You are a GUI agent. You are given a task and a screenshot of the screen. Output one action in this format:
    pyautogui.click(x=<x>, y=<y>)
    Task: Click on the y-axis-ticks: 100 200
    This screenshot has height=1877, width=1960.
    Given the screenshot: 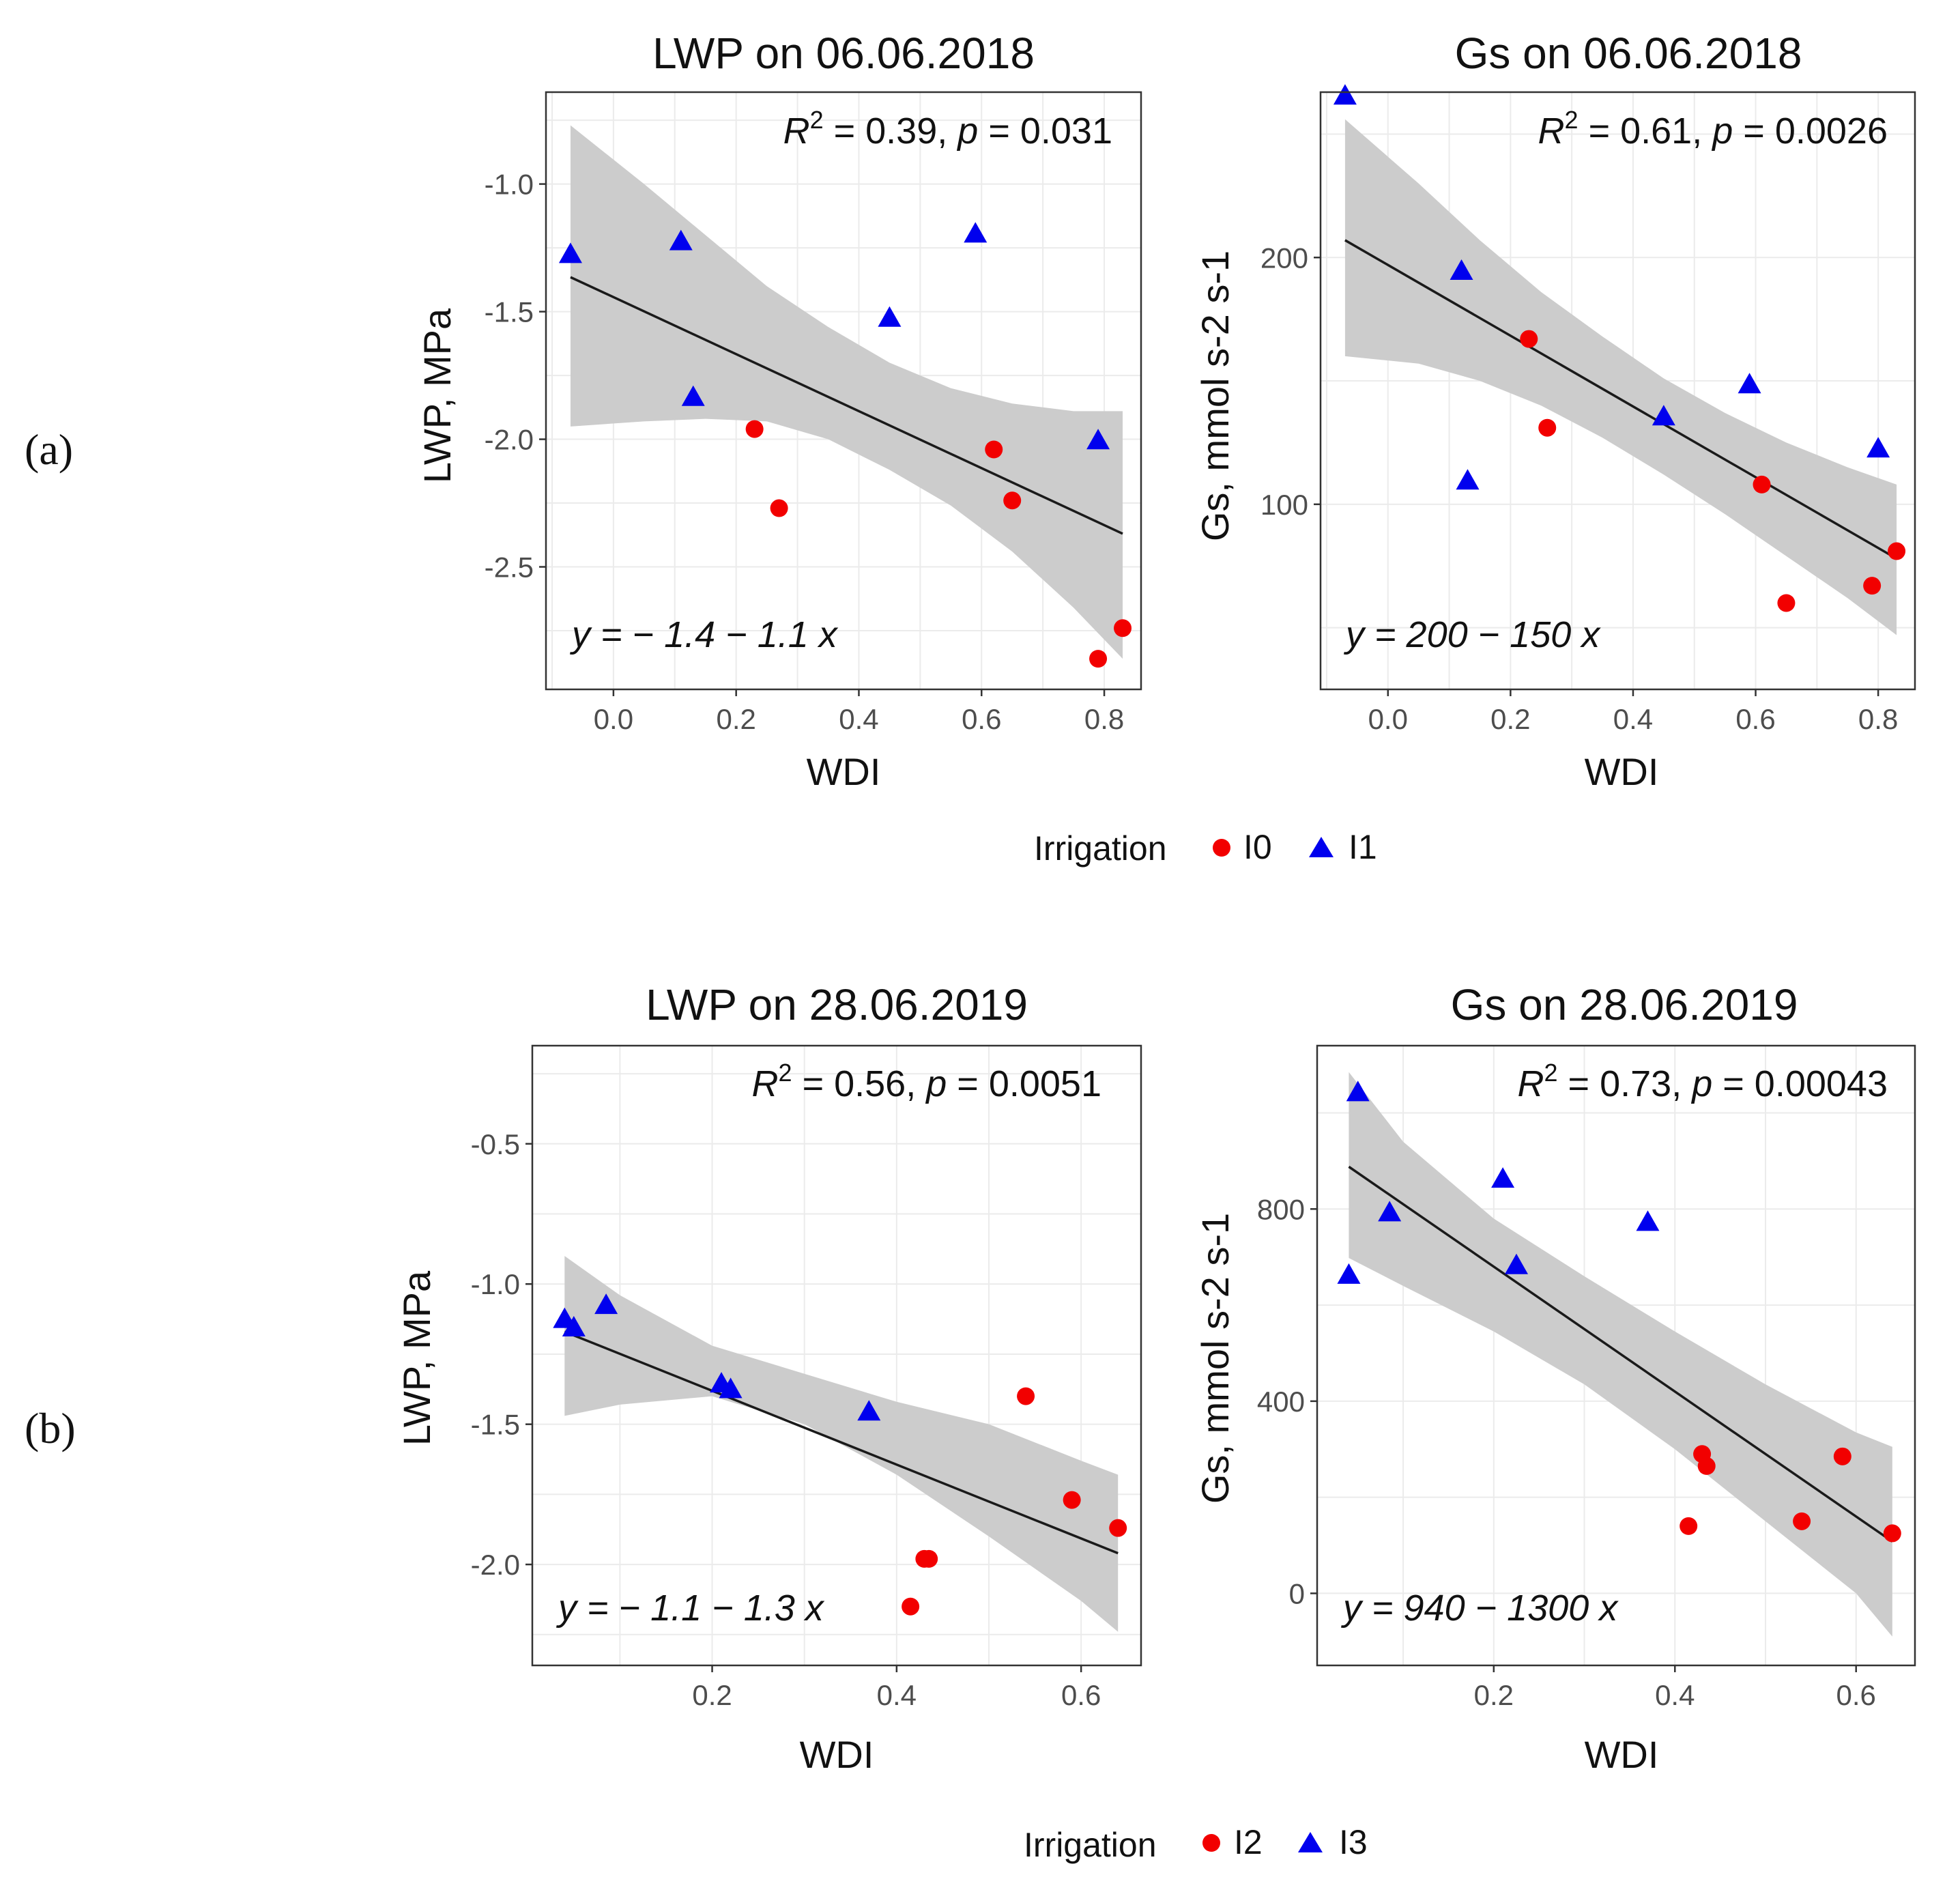 What is the action you would take?
    pyautogui.click(x=1290, y=381)
    